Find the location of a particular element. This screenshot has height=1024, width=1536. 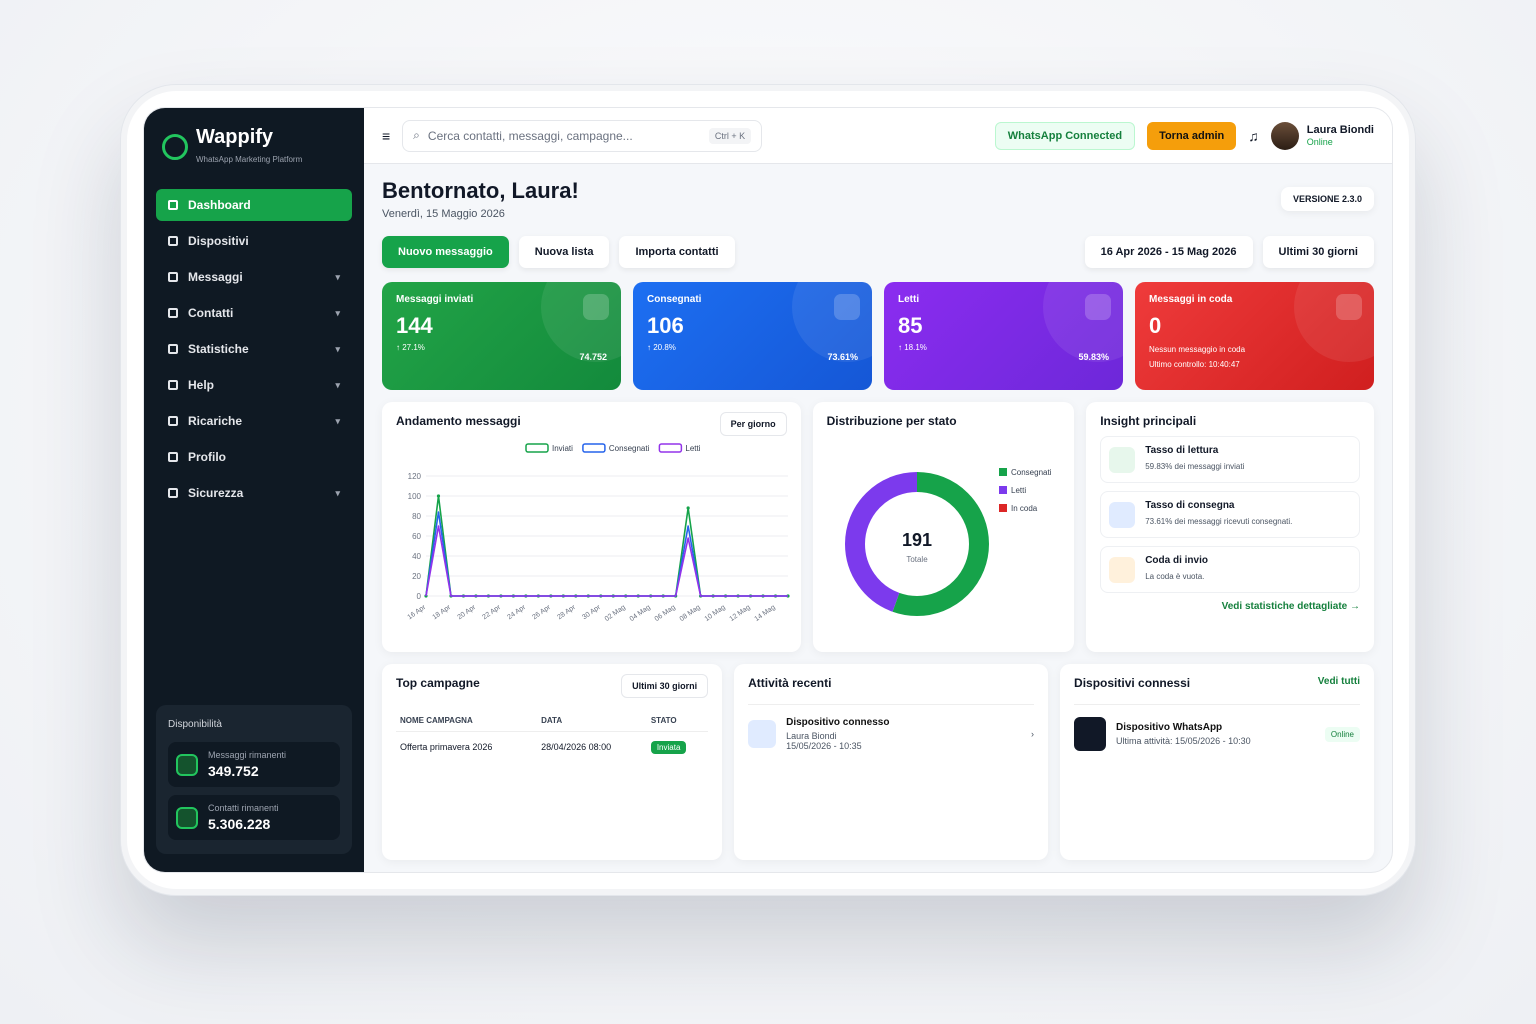

greeting: Bentornato, Laura! is located at coordinates (480, 190).